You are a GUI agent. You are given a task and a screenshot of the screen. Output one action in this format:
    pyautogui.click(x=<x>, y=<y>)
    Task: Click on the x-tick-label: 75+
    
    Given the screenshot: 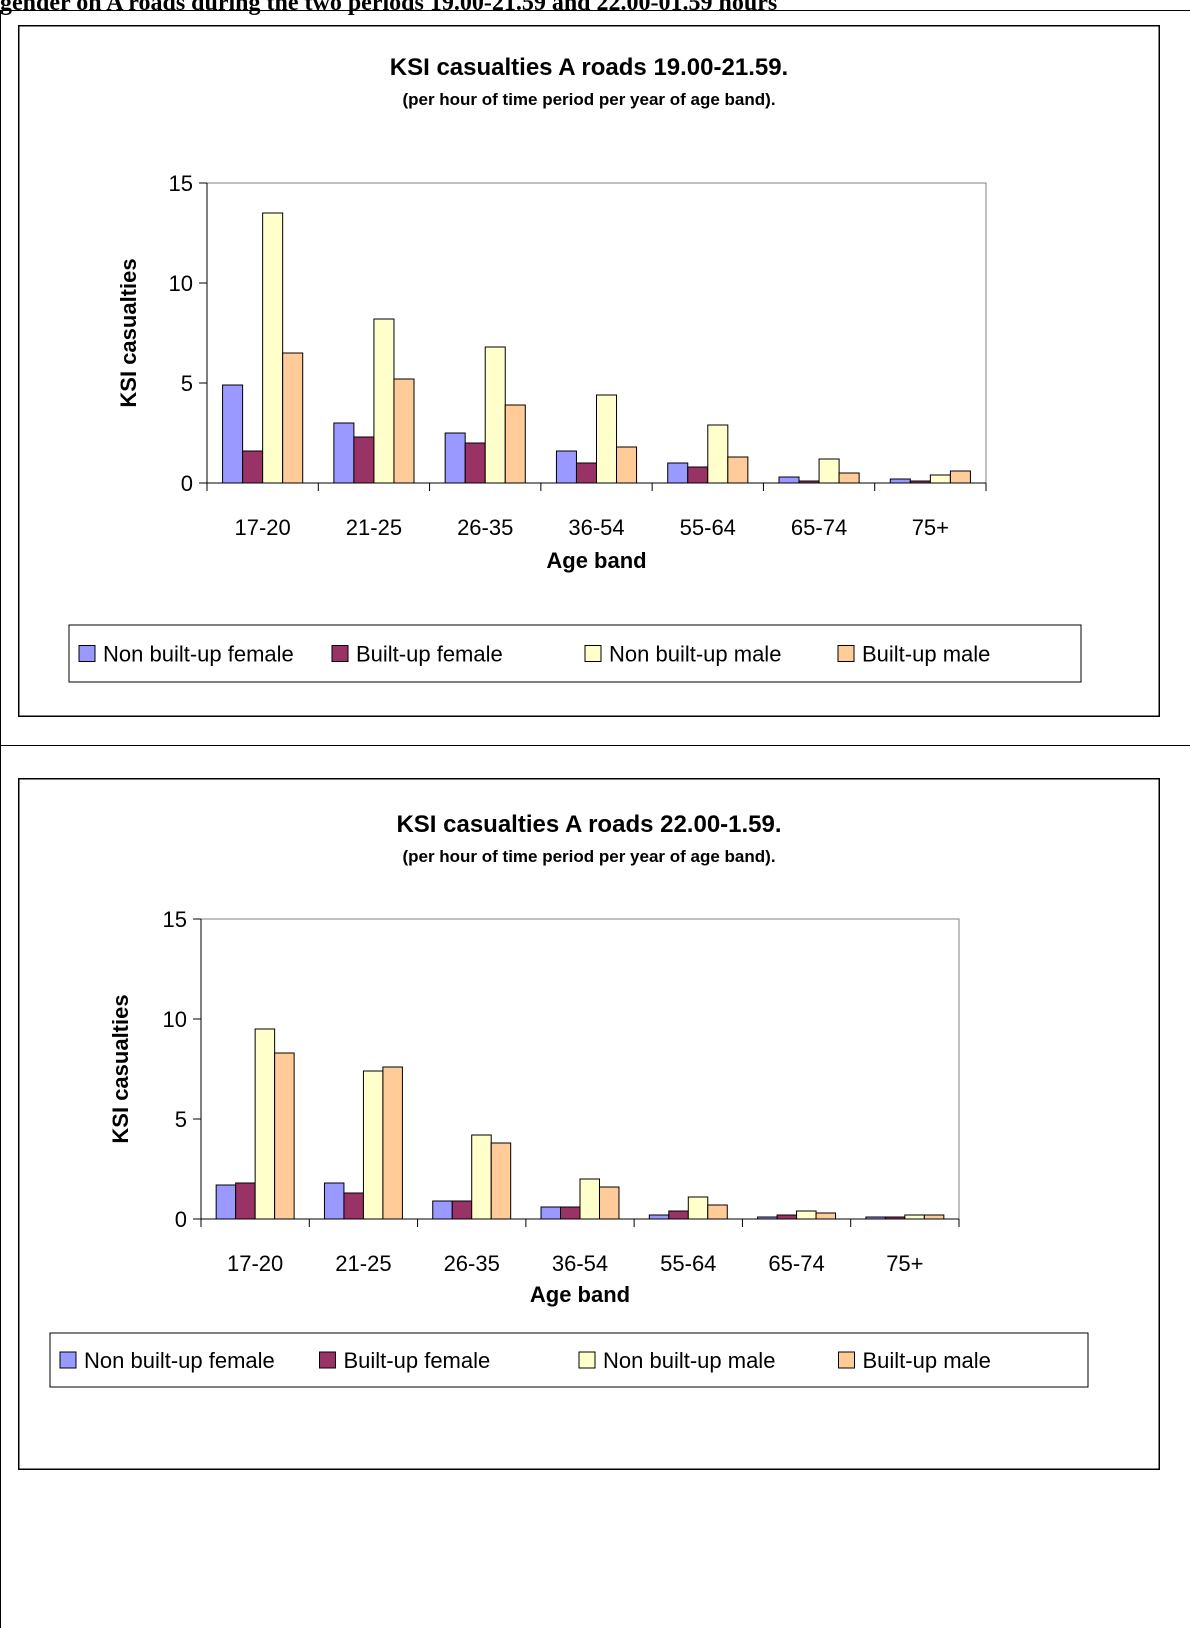 What is the action you would take?
    pyautogui.click(x=904, y=1263)
    